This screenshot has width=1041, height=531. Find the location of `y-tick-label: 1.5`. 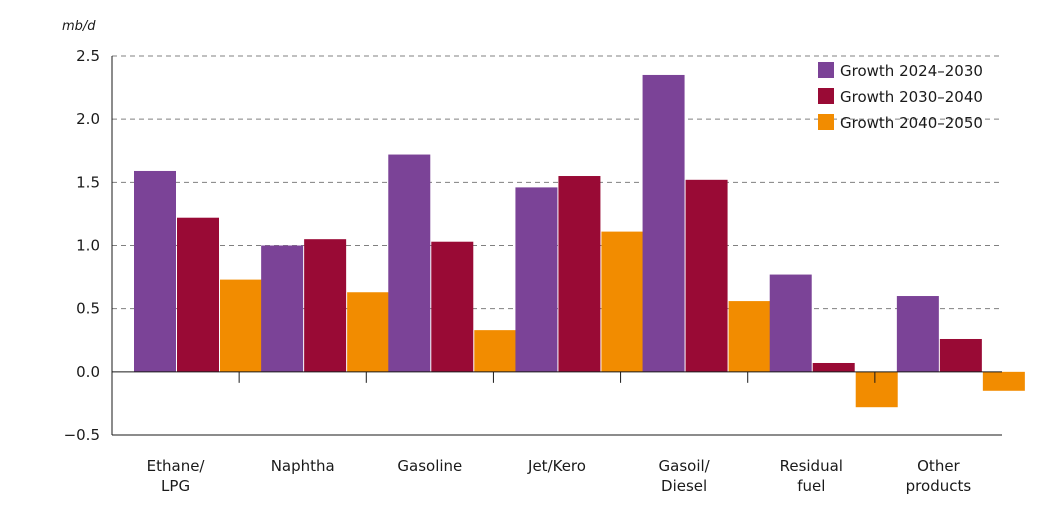

y-tick-label: 1.5 is located at coordinates (88, 182).